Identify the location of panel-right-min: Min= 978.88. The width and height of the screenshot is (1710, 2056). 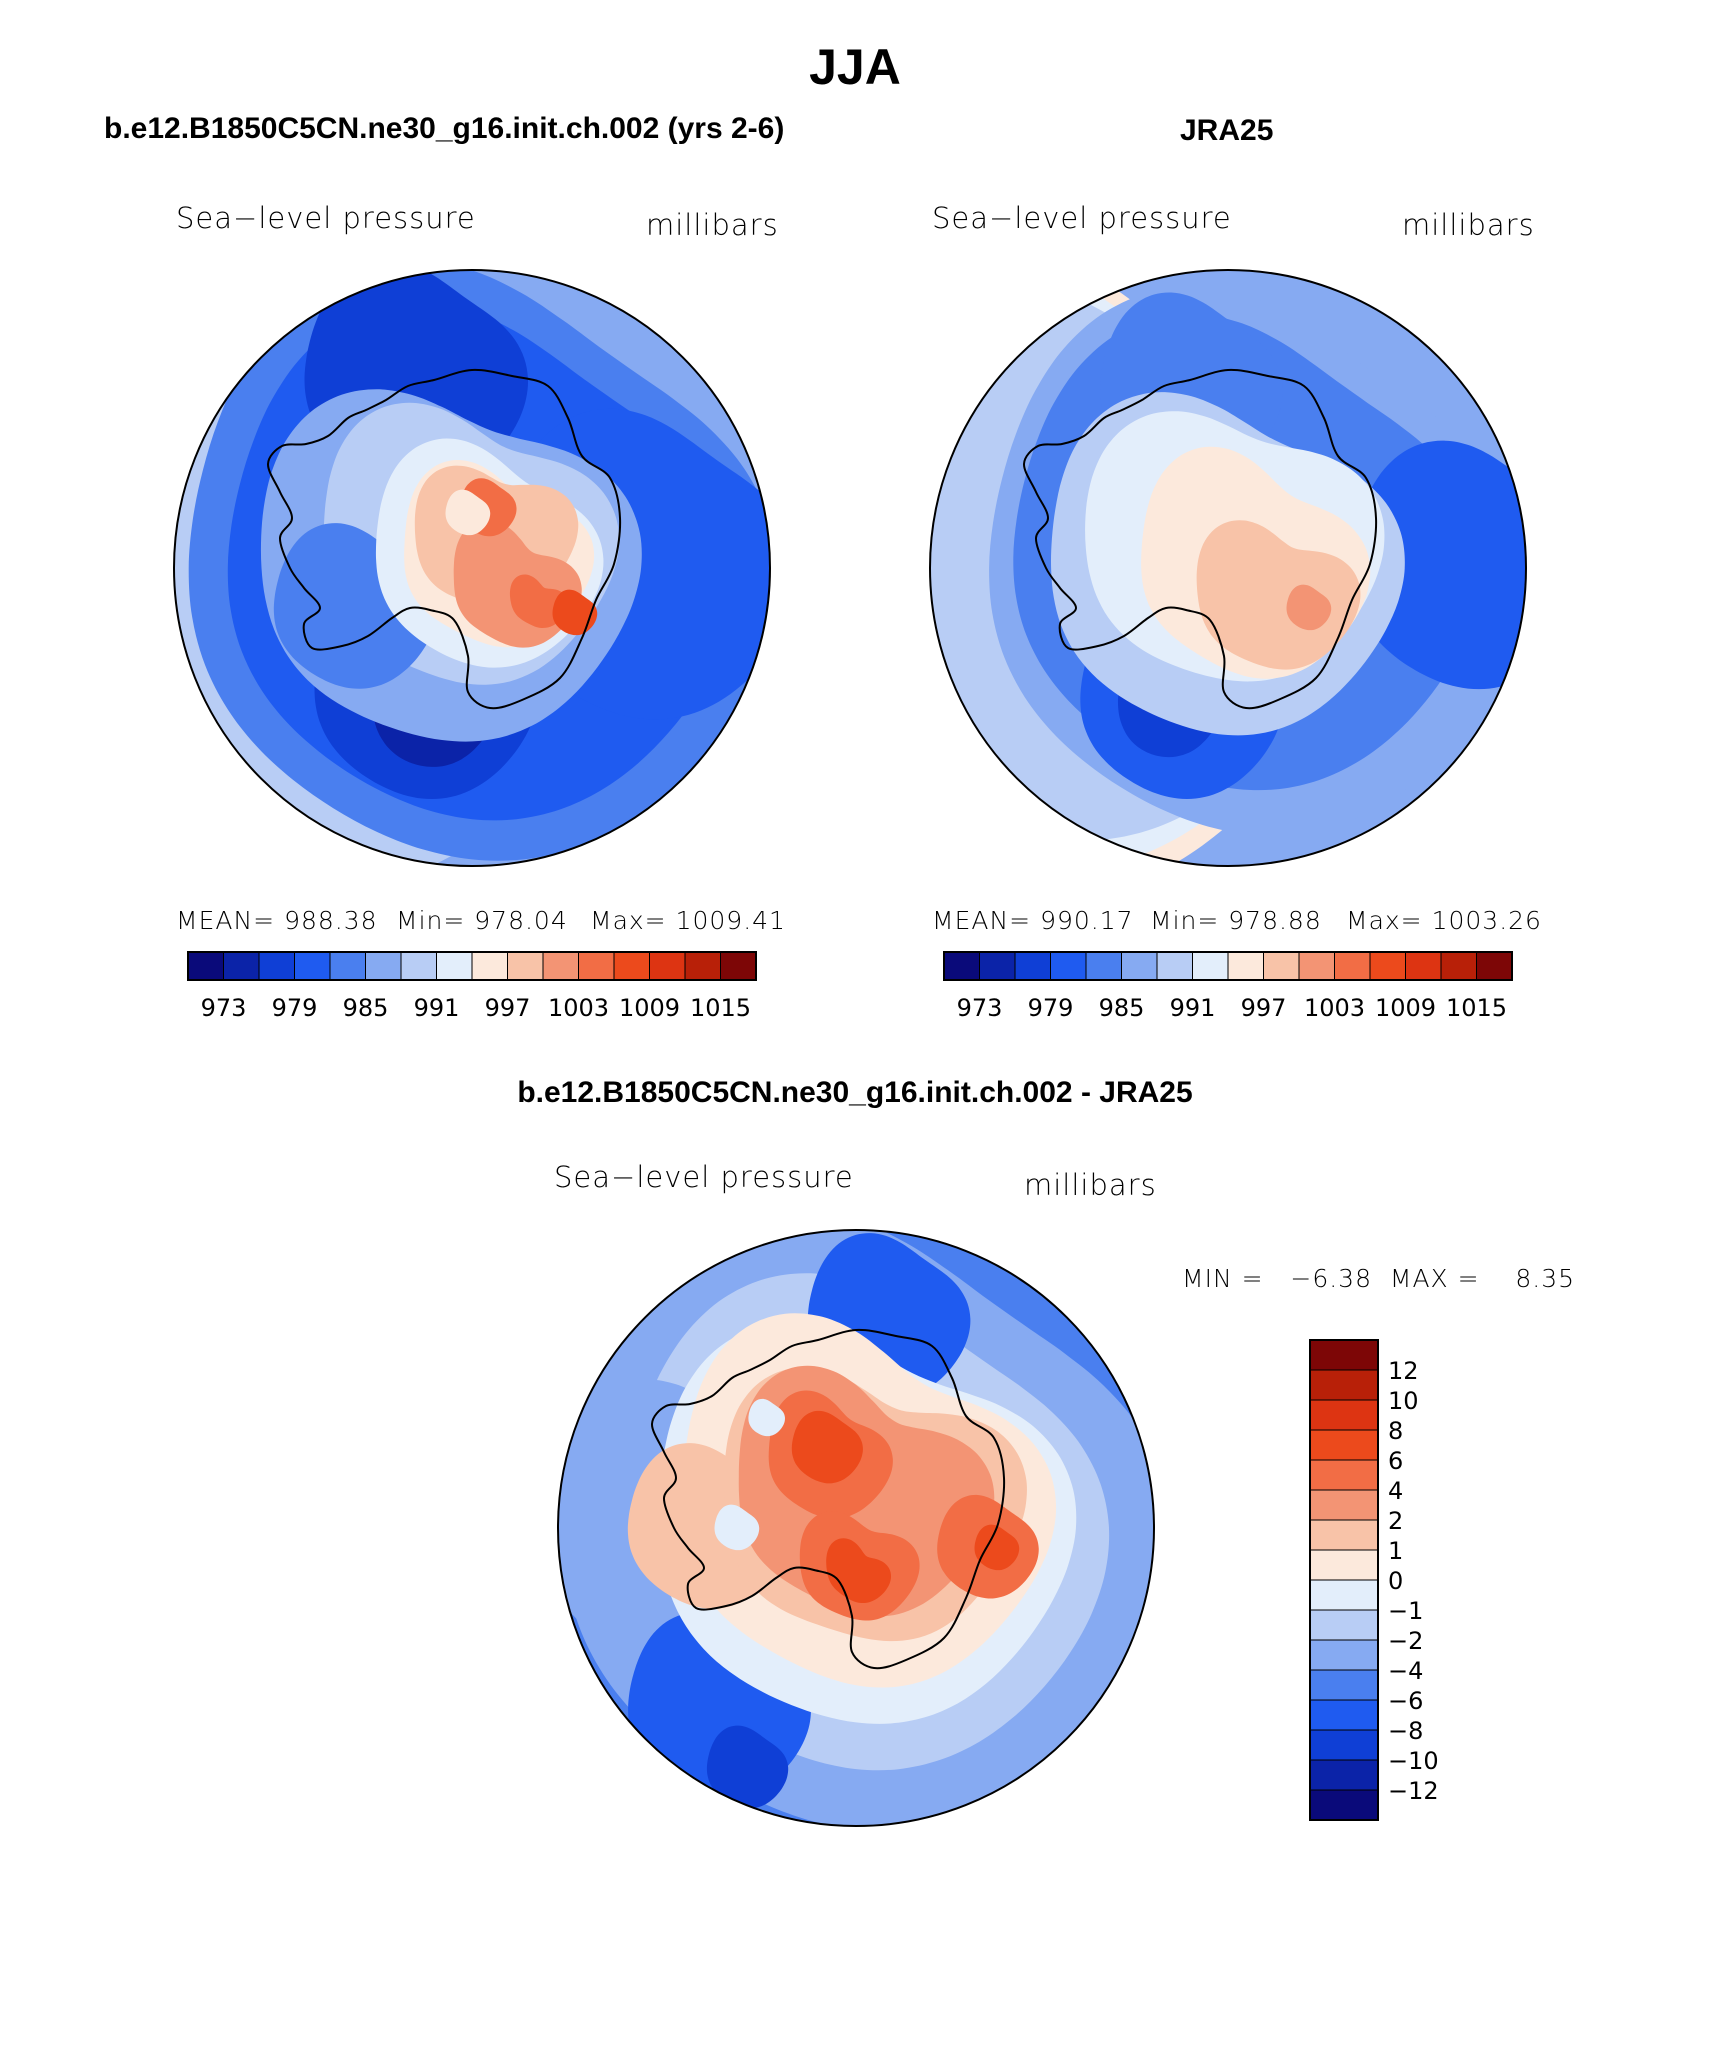
(1236, 920).